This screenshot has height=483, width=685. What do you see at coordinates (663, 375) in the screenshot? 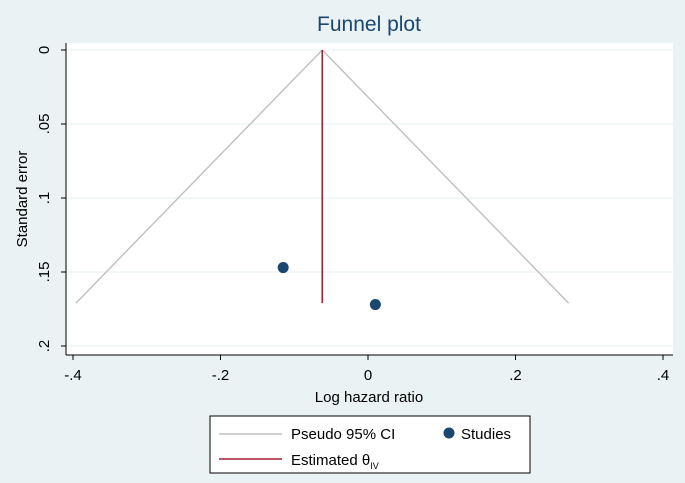
I see `x-tick-label: .4` at bounding box center [663, 375].